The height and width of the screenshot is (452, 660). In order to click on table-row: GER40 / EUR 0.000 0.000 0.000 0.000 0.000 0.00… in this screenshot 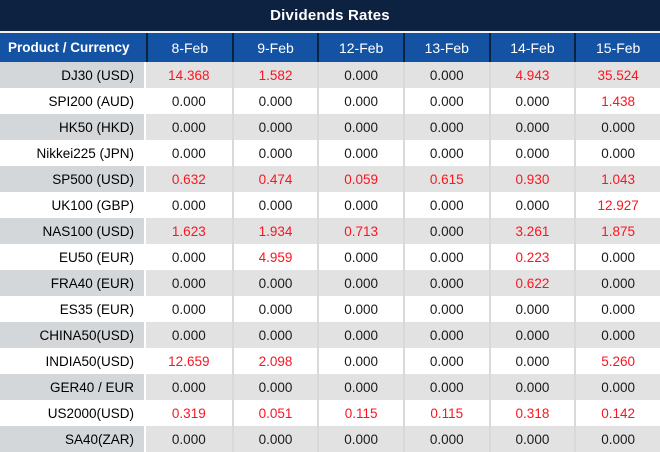, I will do `click(330, 387)`.